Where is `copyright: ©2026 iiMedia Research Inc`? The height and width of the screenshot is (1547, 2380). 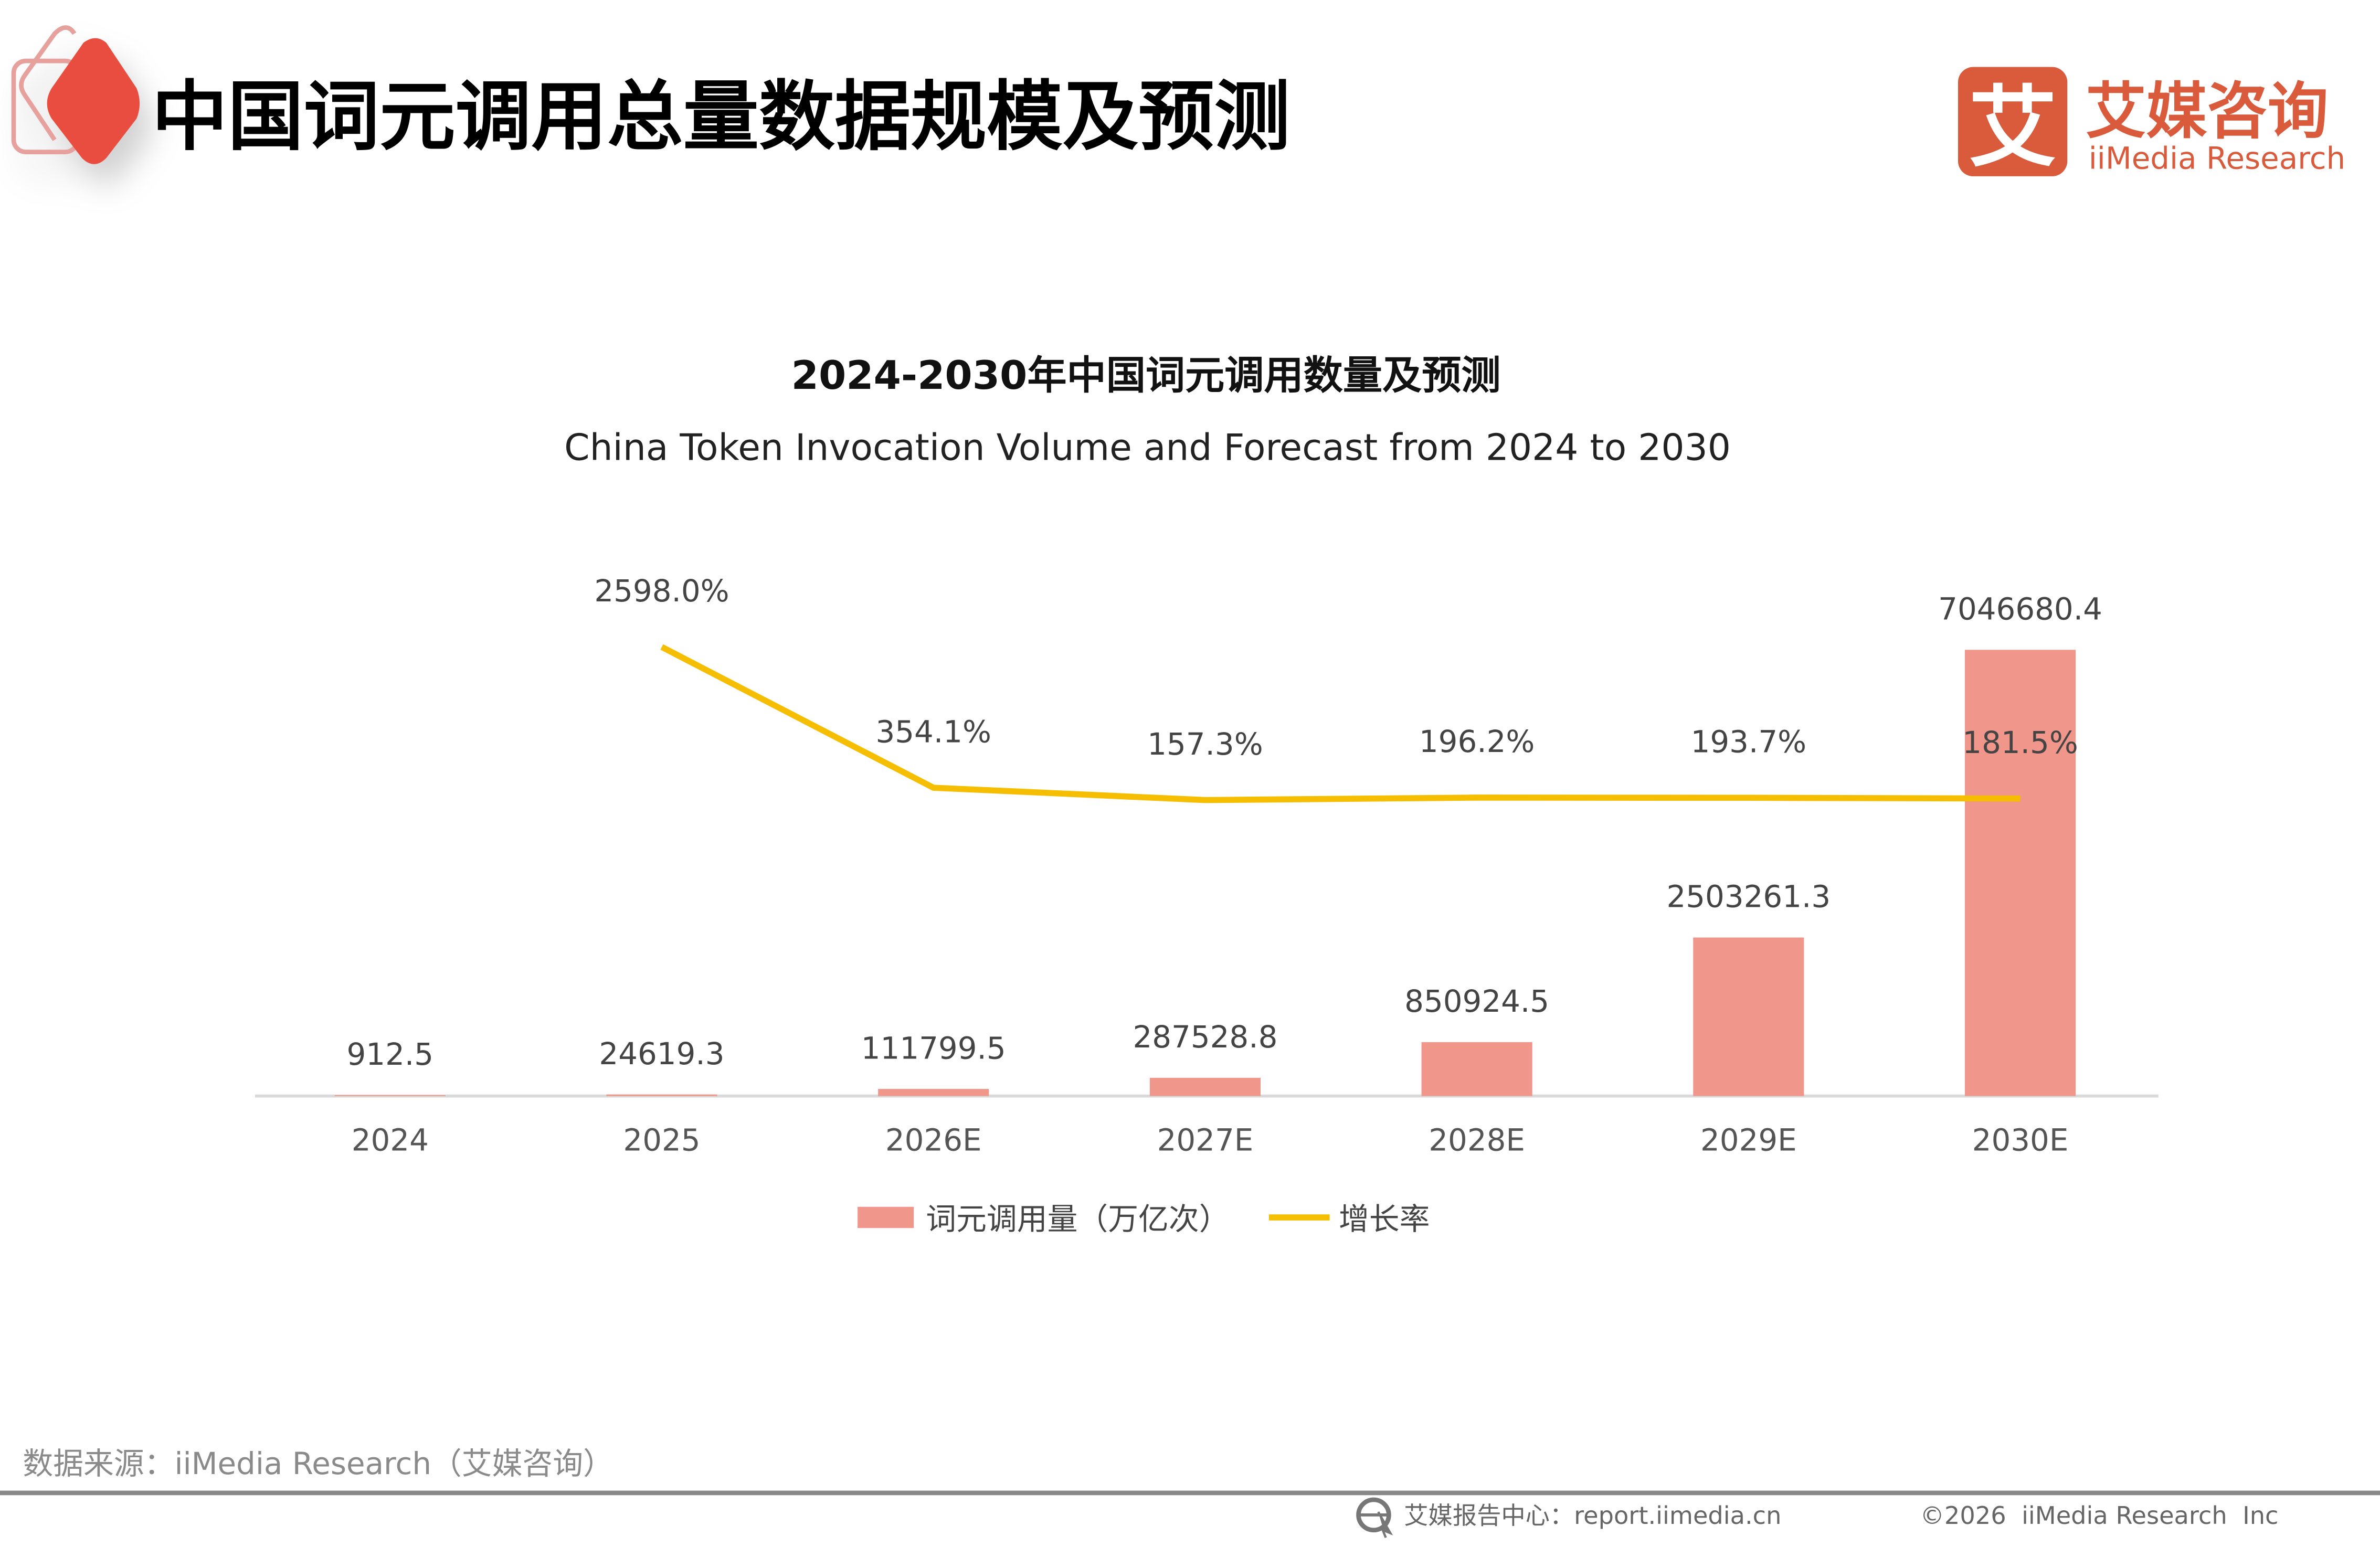 copyright: ©2026 iiMedia Research Inc is located at coordinates (2099, 1515).